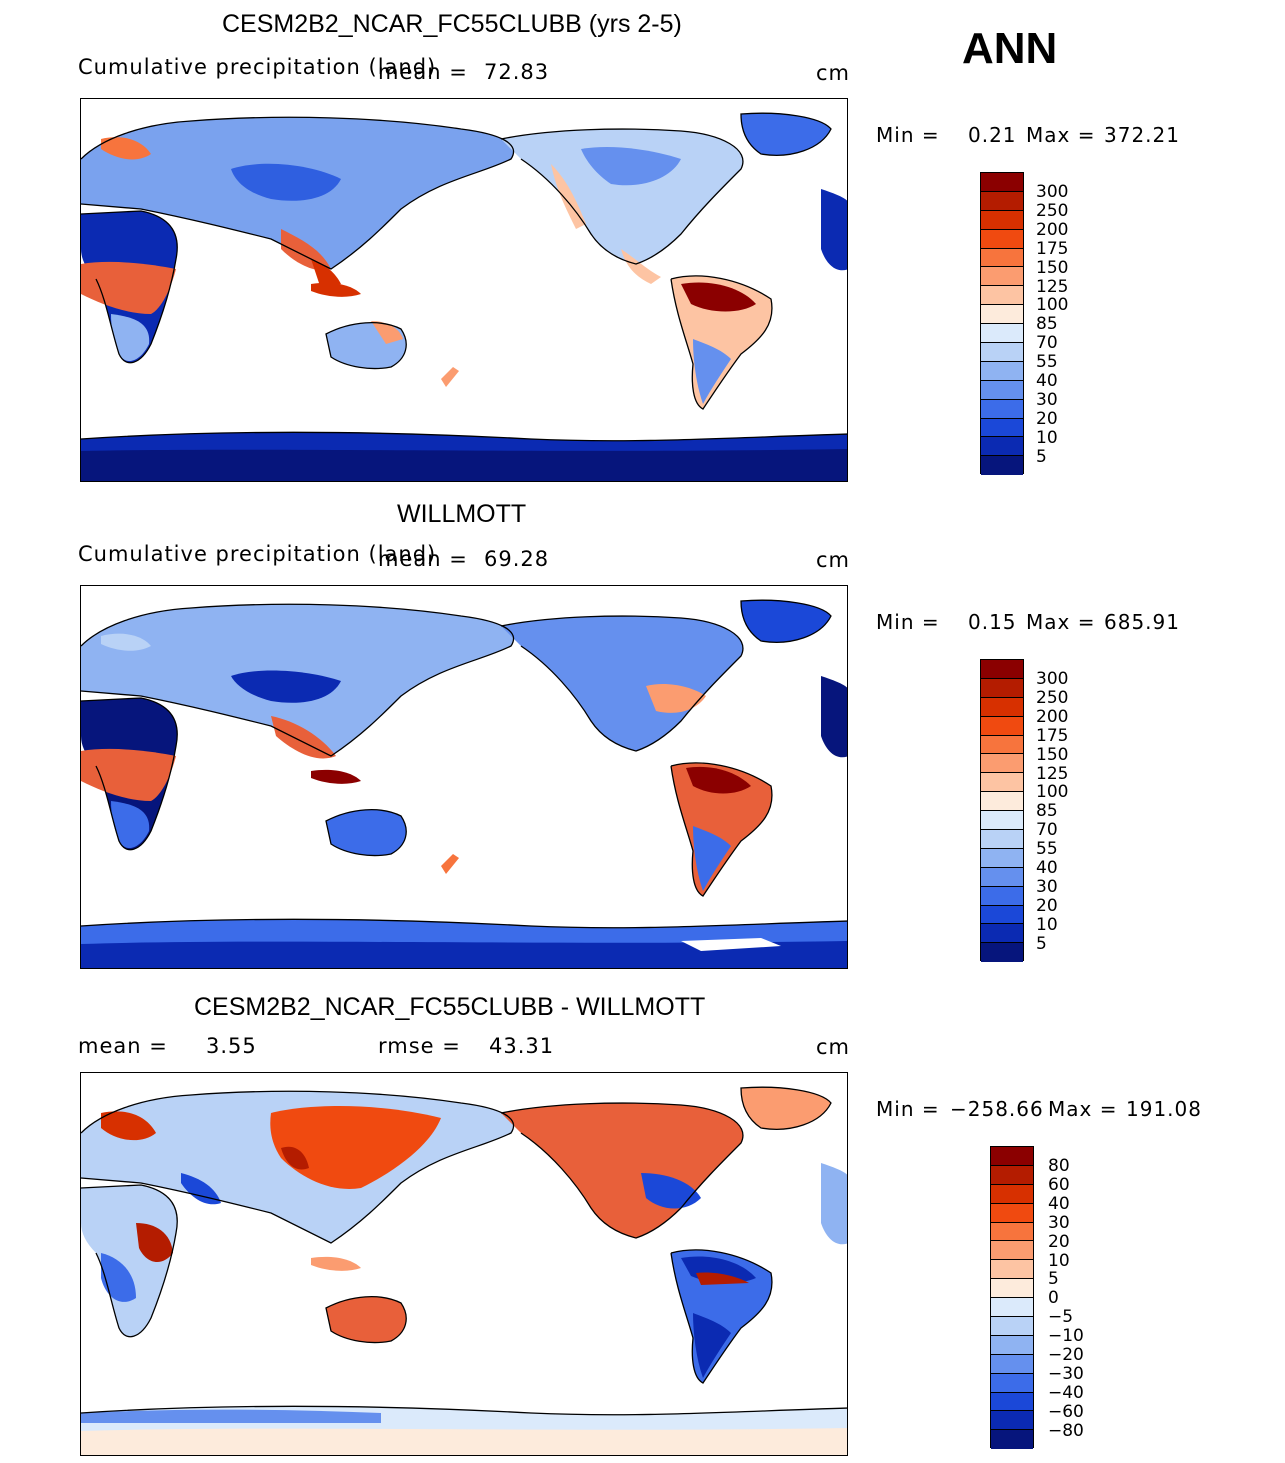 Image resolution: width=1285 pixels, height=1463 pixels. Describe the element at coordinates (622, 196) in the screenshot. I see `north-america` at that location.